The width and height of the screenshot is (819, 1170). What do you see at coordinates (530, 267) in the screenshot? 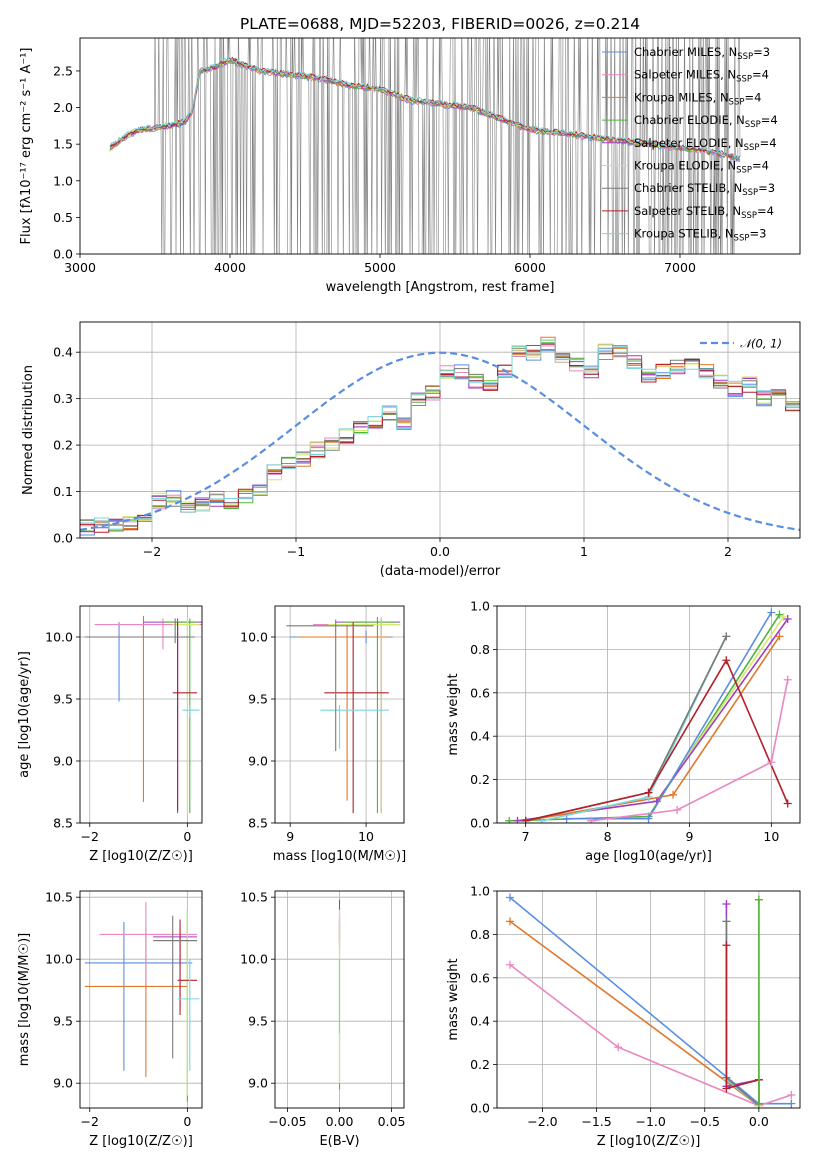
I see `x-tick-label: 6000` at bounding box center [530, 267].